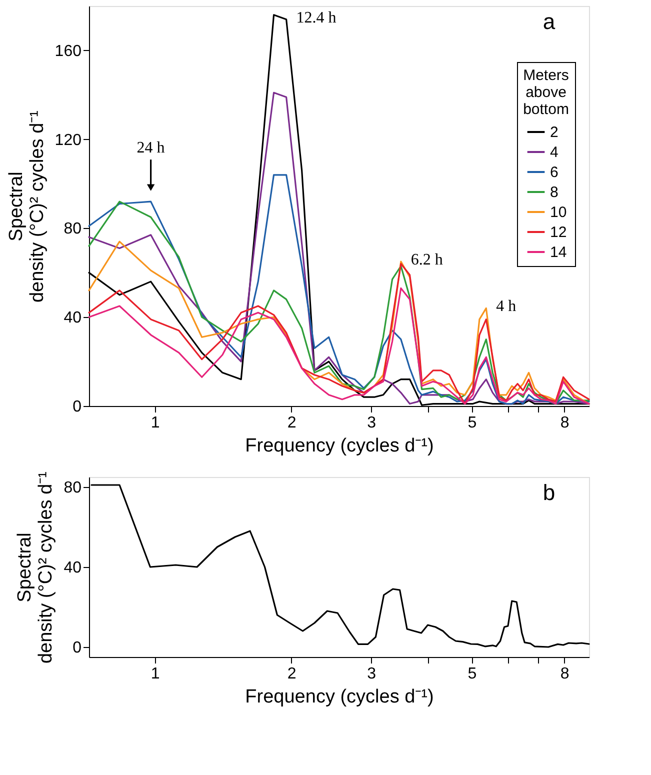  I want to click on y-tick-label: 120, so click(68, 140).